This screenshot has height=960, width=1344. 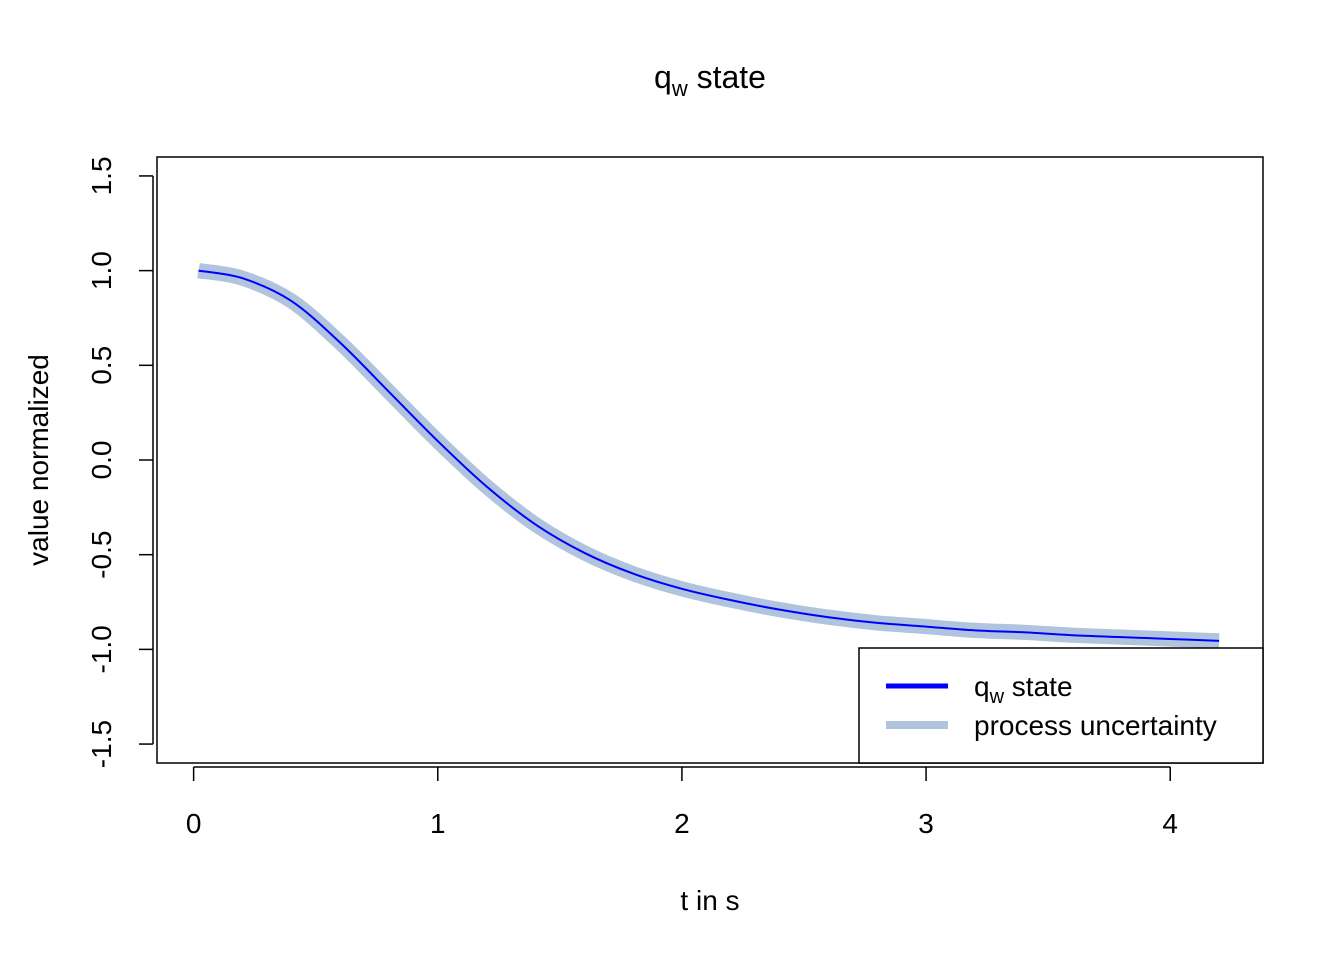 What do you see at coordinates (101, 744) in the screenshot?
I see `y-tick-label: -1.5` at bounding box center [101, 744].